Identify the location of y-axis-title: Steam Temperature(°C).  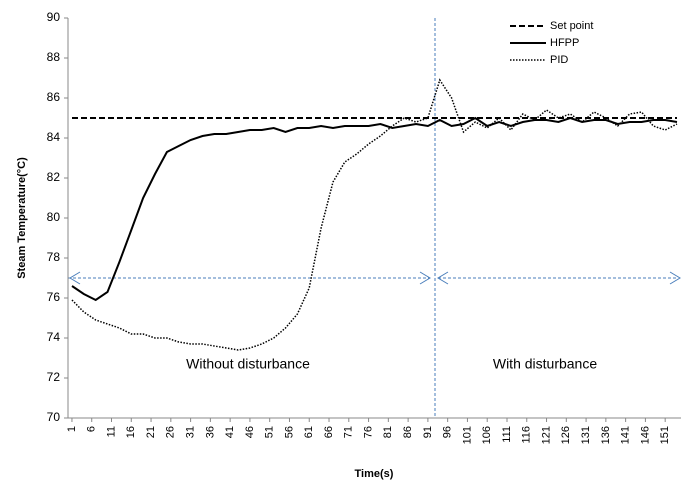
(22, 218).